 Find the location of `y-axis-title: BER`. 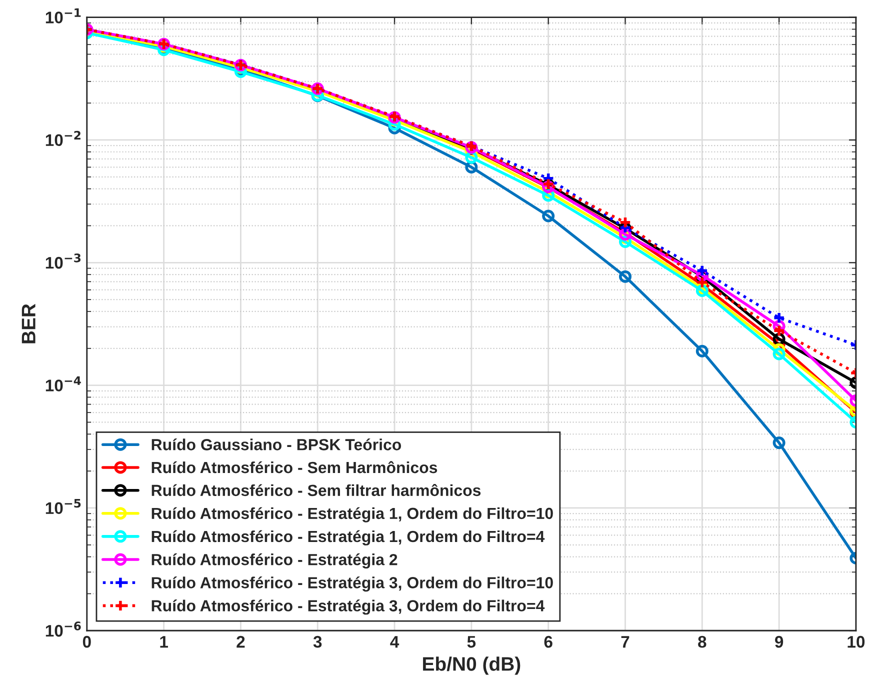

y-axis-title: BER is located at coordinates (29, 324).